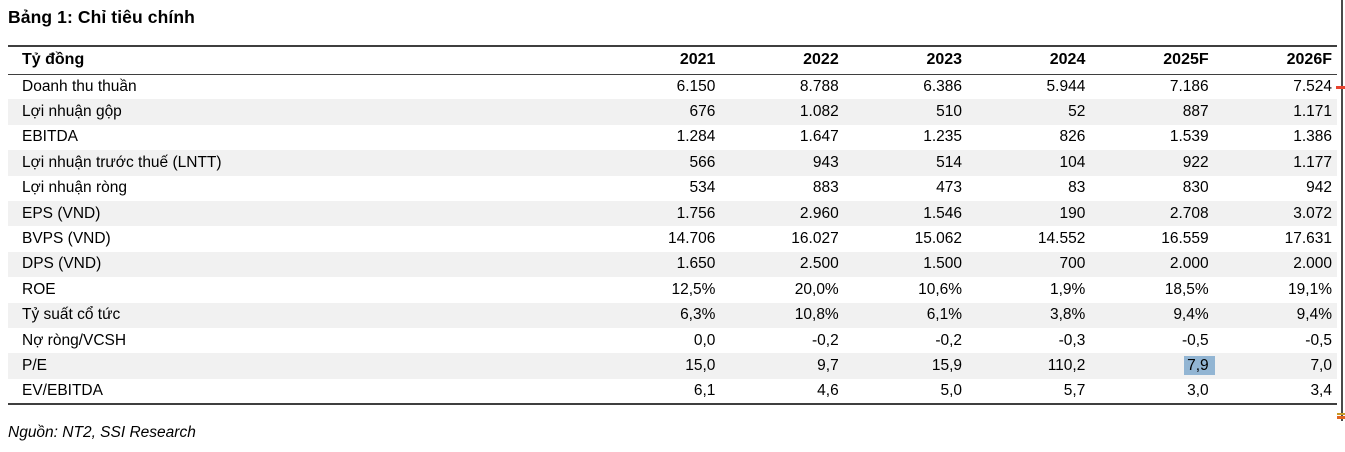 The height and width of the screenshot is (452, 1345). What do you see at coordinates (1066, 86) in the screenshot?
I see `cell-value: 5.944` at bounding box center [1066, 86].